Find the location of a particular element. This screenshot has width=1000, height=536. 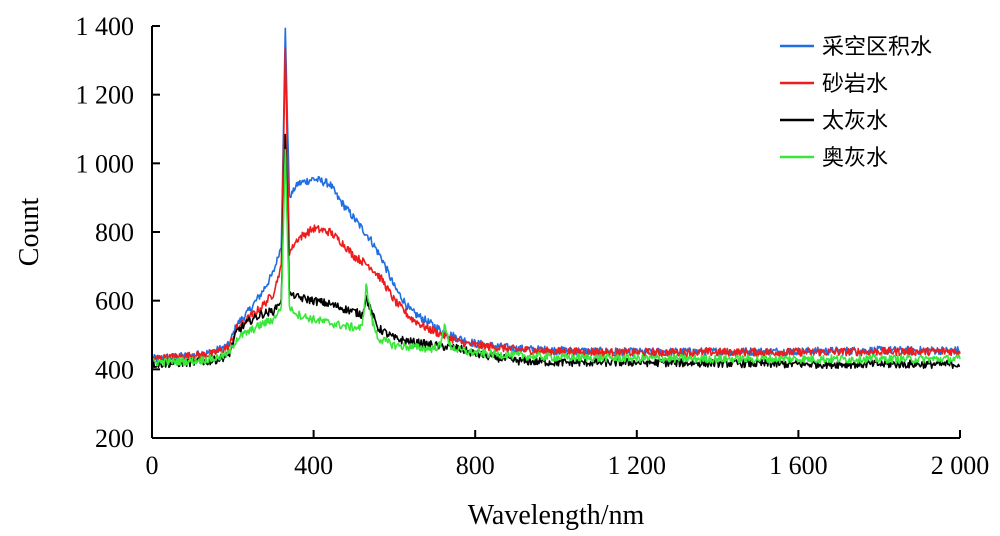

y-tick-label: 800 is located at coordinates (114, 232).